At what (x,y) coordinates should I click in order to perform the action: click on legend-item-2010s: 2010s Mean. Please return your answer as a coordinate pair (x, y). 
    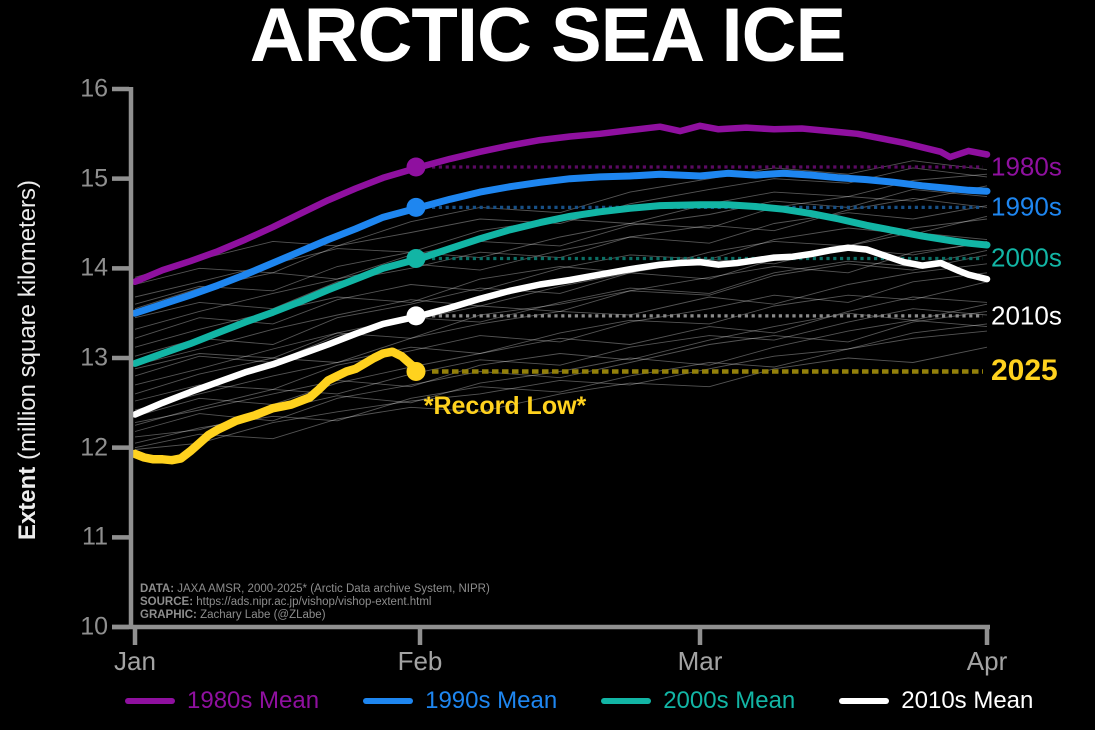
    Looking at the image, I should click on (936, 701).